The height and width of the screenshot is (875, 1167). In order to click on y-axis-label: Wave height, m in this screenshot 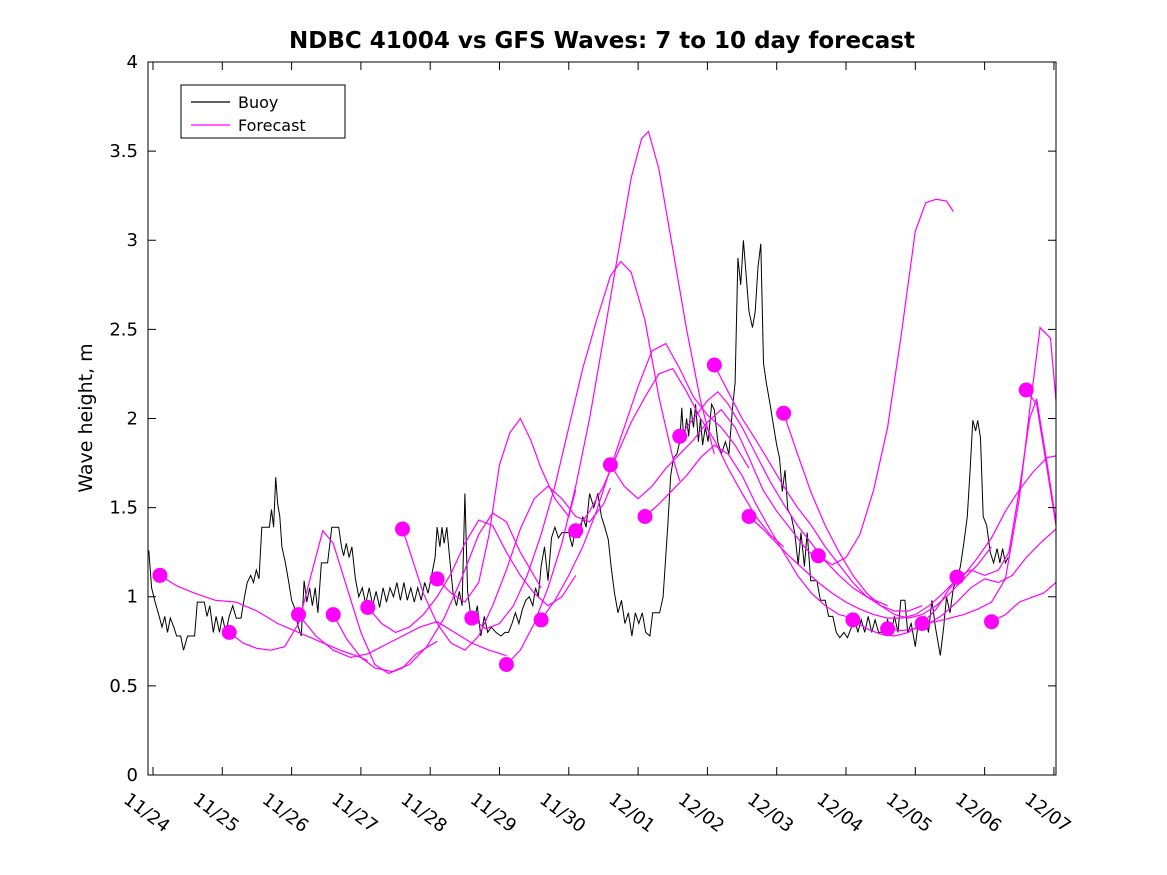, I will do `click(86, 417)`.